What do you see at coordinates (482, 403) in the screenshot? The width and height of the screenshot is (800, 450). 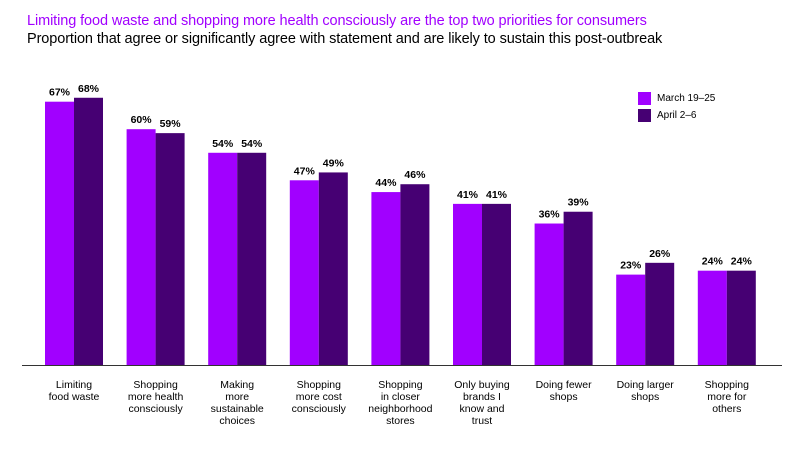 I see `category-label: Only buying brands I know and trust` at bounding box center [482, 403].